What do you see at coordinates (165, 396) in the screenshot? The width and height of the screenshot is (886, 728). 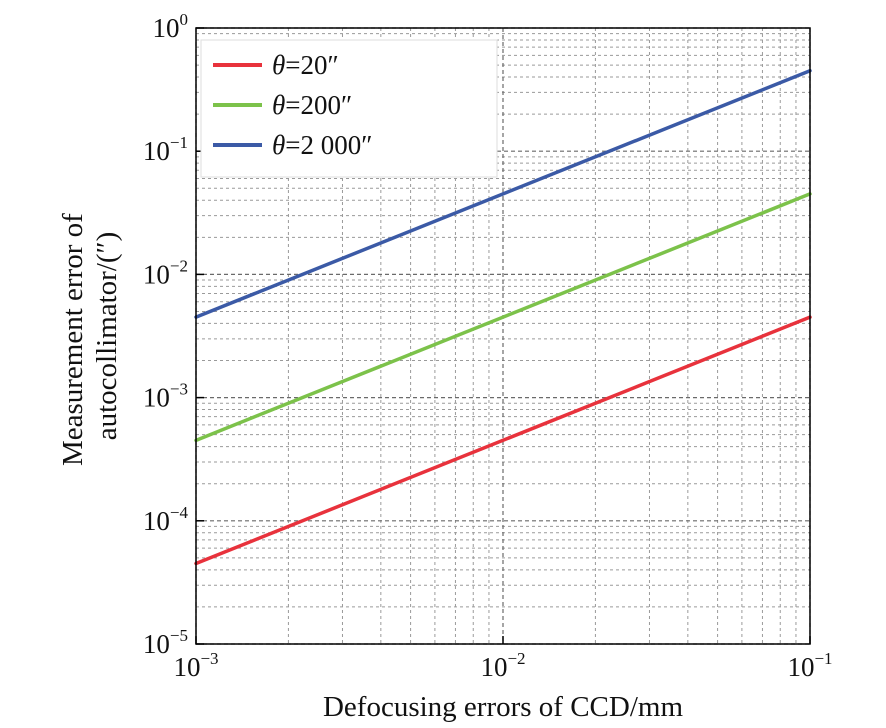 I see `y-tick-label-3: 10⁻³` at bounding box center [165, 396].